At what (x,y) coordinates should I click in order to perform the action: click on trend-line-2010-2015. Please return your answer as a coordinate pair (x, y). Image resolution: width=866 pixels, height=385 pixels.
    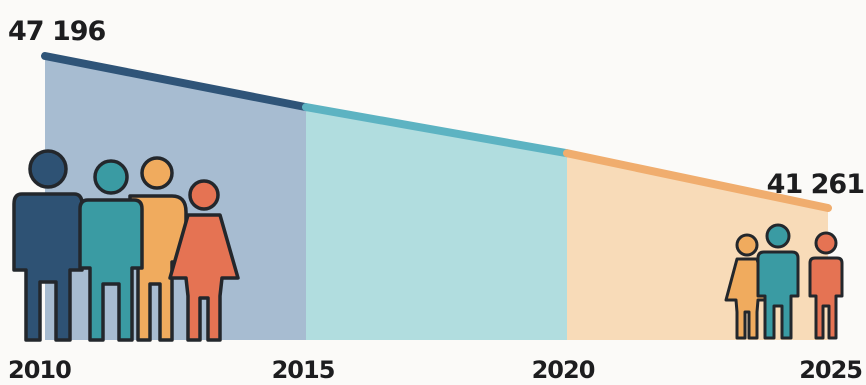
    Looking at the image, I should click on (175, 82).